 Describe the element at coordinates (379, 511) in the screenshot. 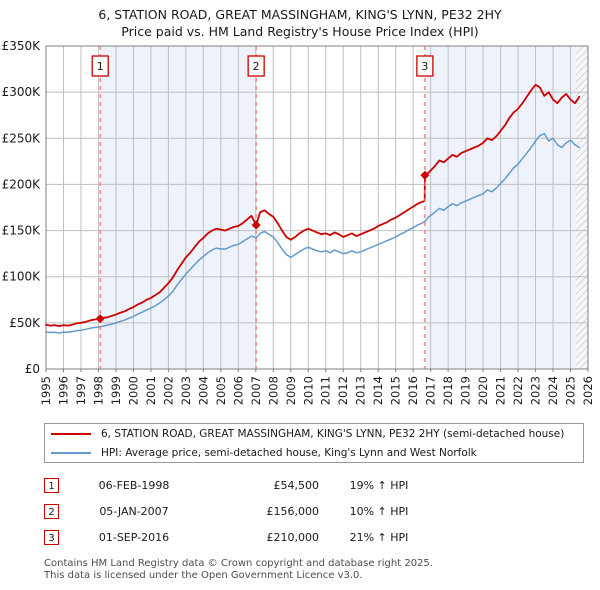

I see `txn-hpi-delta-2: 10% ↑ HPI` at that location.